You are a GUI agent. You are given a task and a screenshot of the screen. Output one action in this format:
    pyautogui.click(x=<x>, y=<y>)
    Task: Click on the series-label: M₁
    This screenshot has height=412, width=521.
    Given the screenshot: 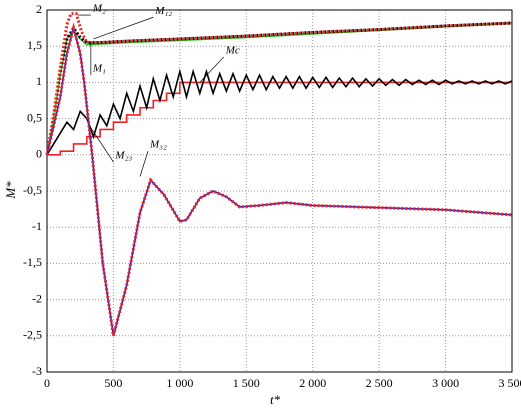 What is the action you would take?
    pyautogui.click(x=99, y=69)
    